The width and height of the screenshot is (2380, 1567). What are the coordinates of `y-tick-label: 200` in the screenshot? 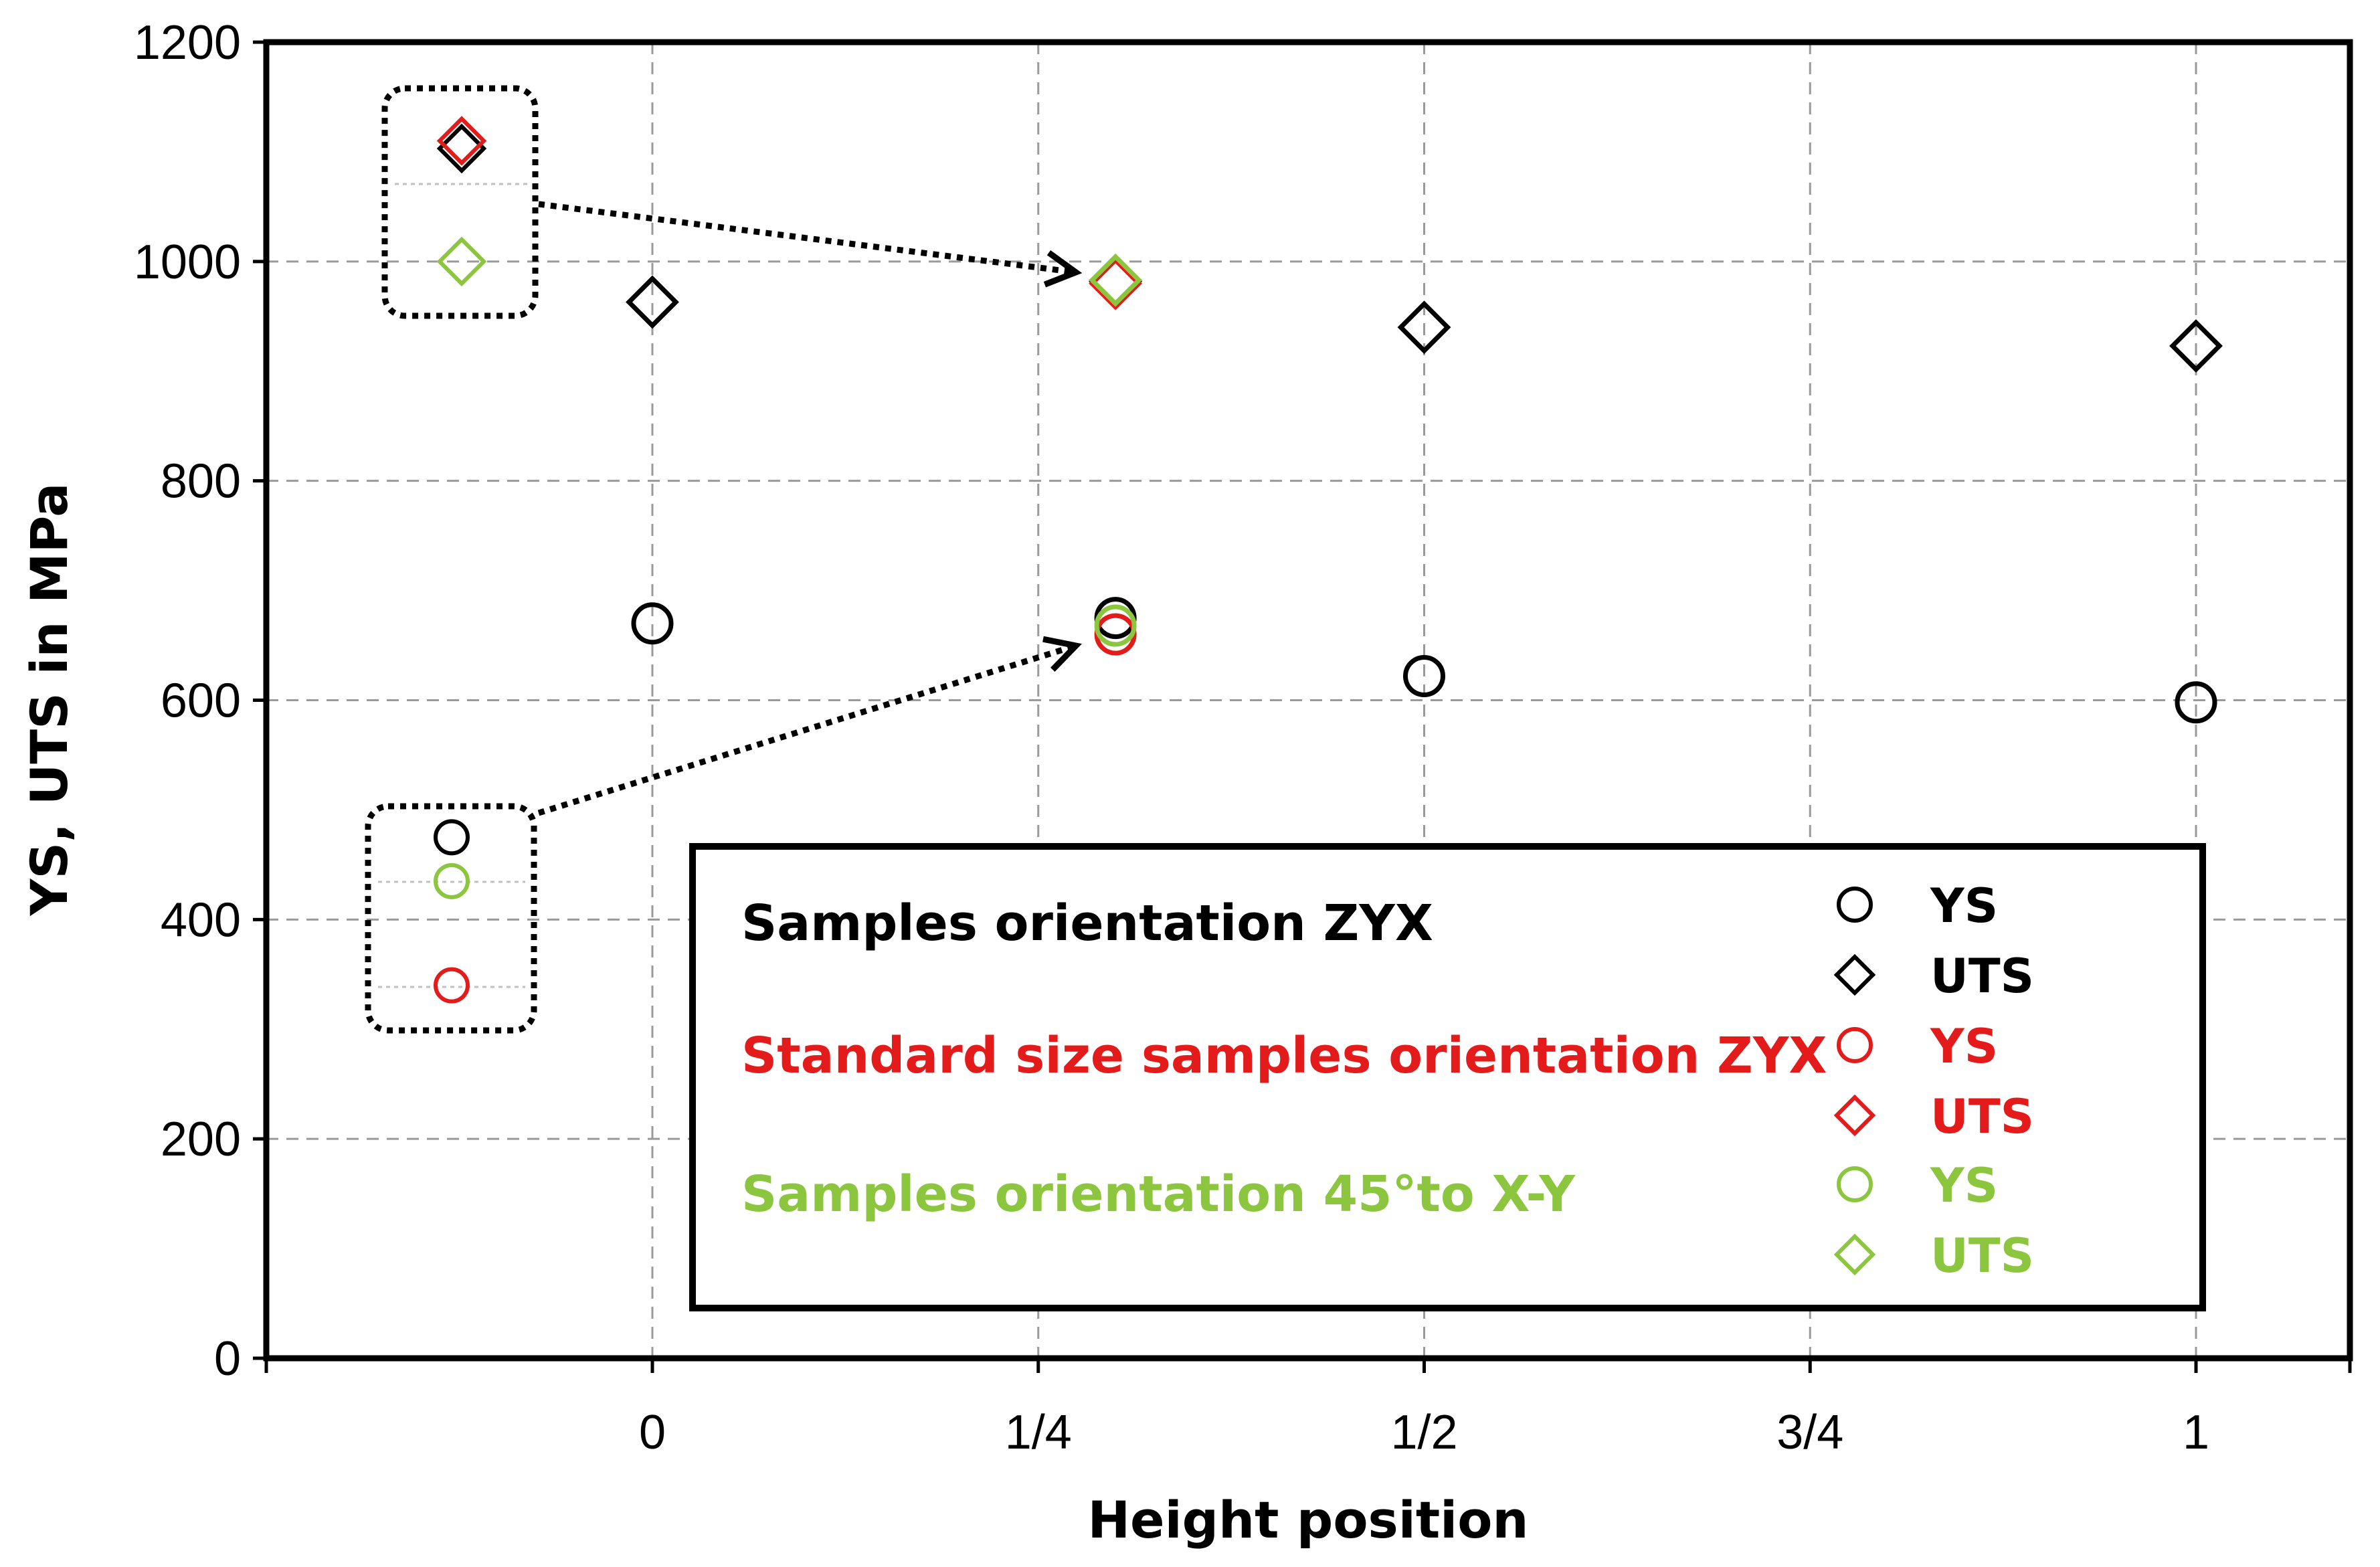 It's located at (201, 1139).